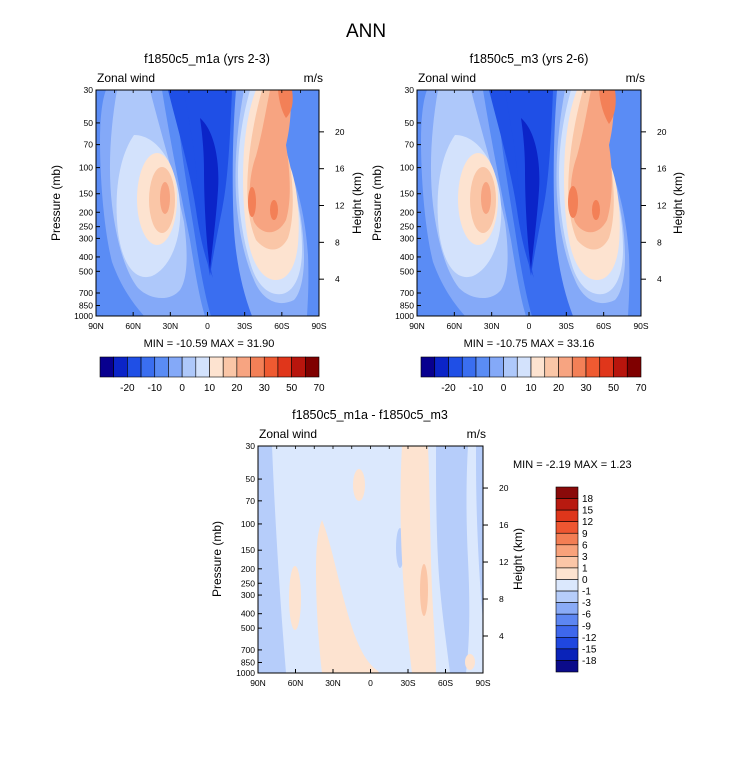  What do you see at coordinates (126, 78) in the screenshot?
I see `panel-1-variable-label: Zonal wind` at bounding box center [126, 78].